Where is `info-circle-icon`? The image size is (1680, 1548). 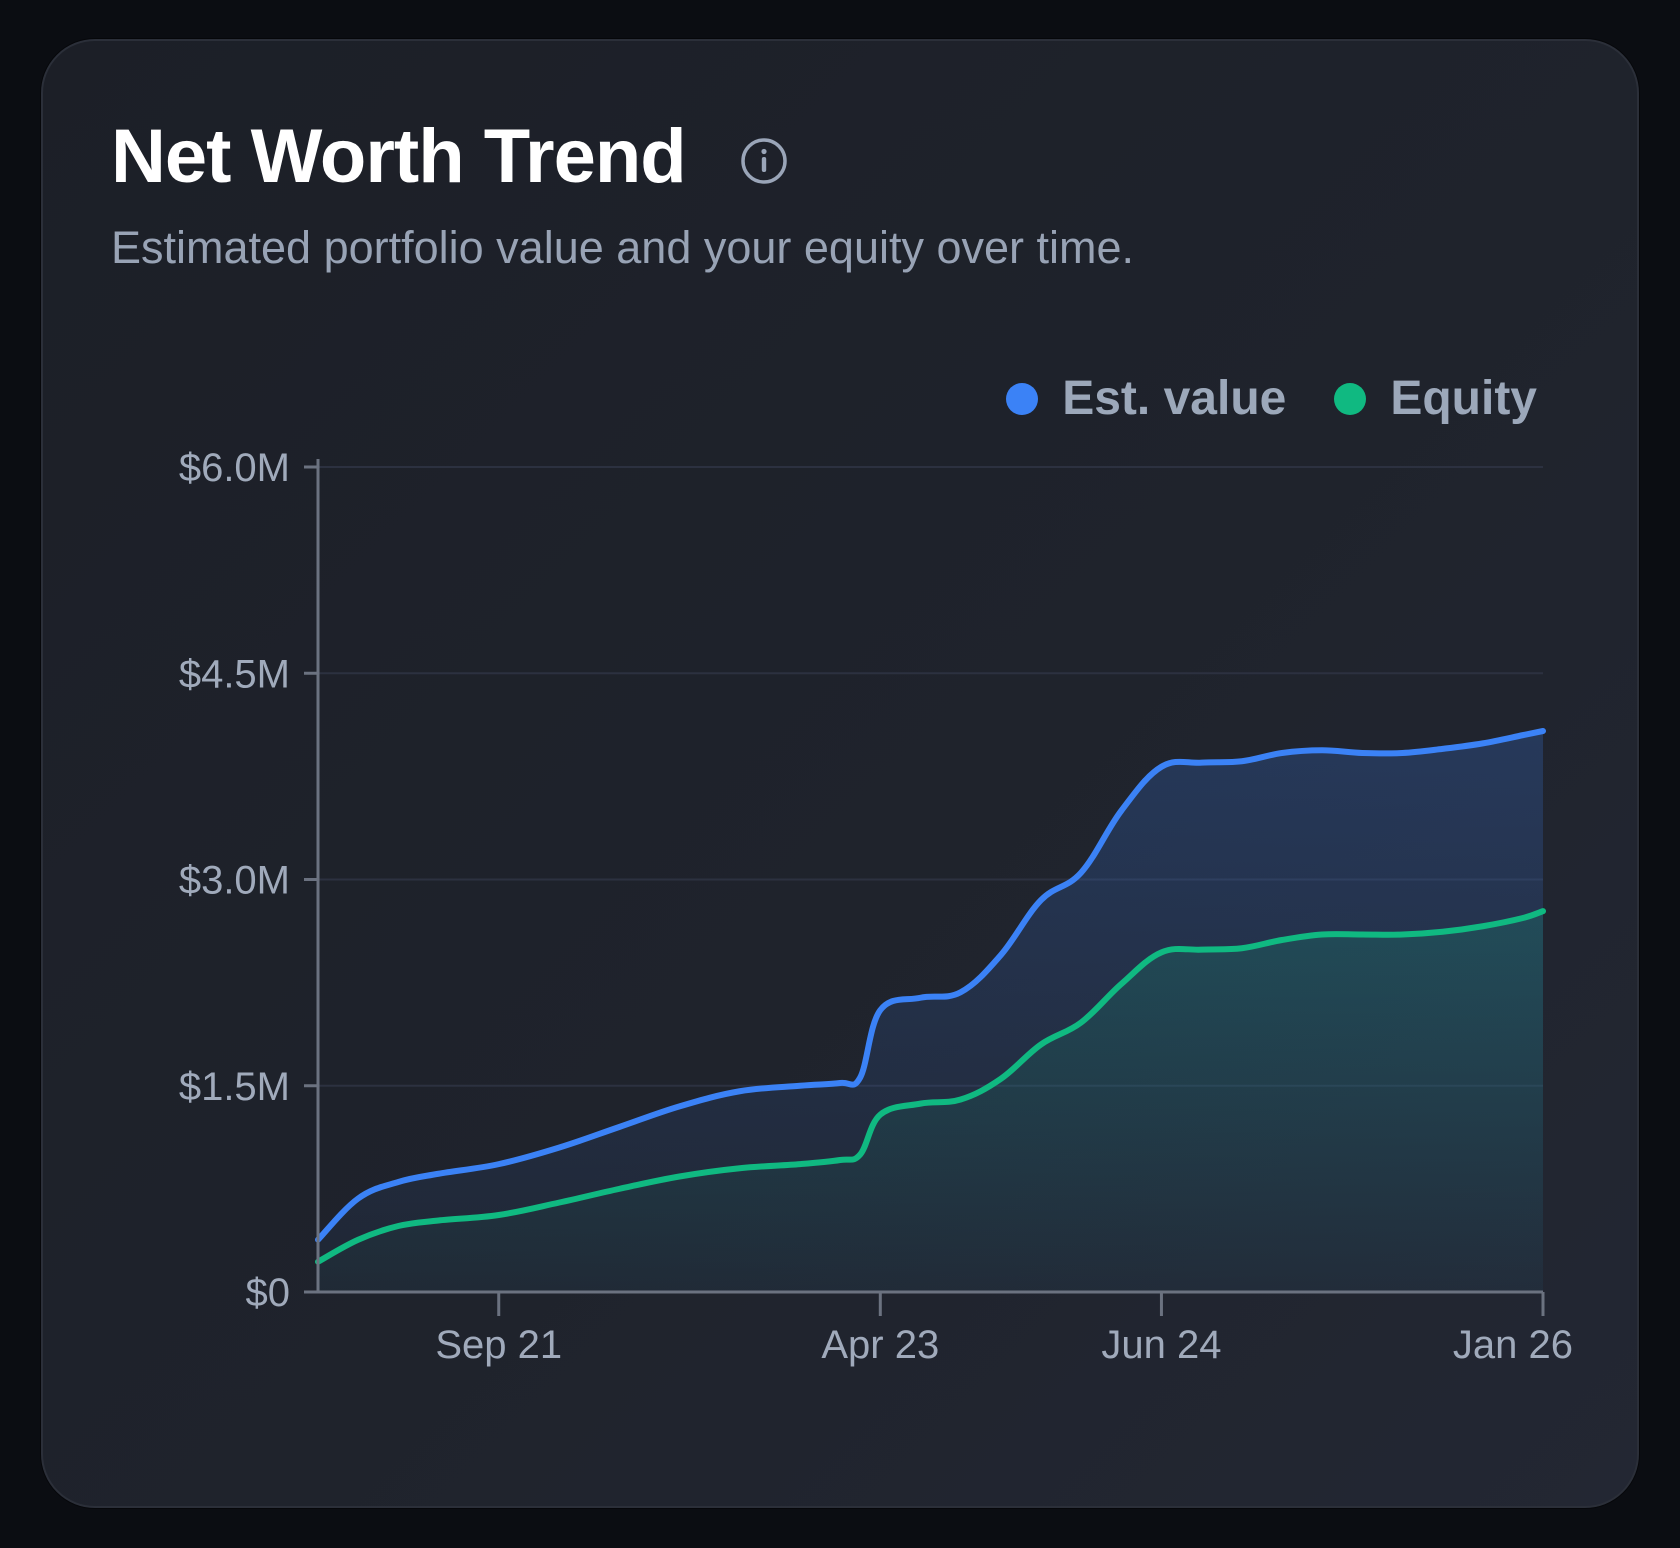 info-circle-icon is located at coordinates (764, 161).